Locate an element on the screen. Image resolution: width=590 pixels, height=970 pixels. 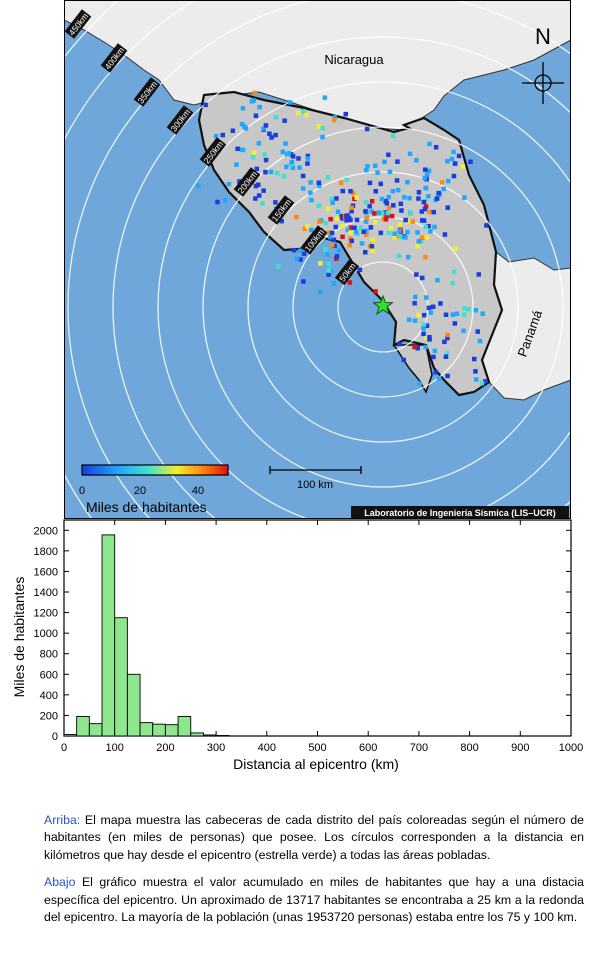
y-axis-label: Miles de habitantes is located at coordinates (19, 637).